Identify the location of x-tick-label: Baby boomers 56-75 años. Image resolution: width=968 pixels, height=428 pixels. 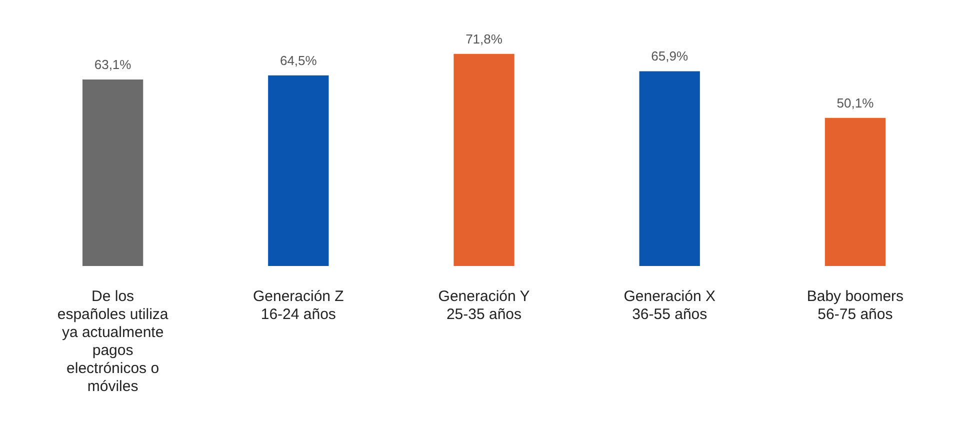
(855, 306).